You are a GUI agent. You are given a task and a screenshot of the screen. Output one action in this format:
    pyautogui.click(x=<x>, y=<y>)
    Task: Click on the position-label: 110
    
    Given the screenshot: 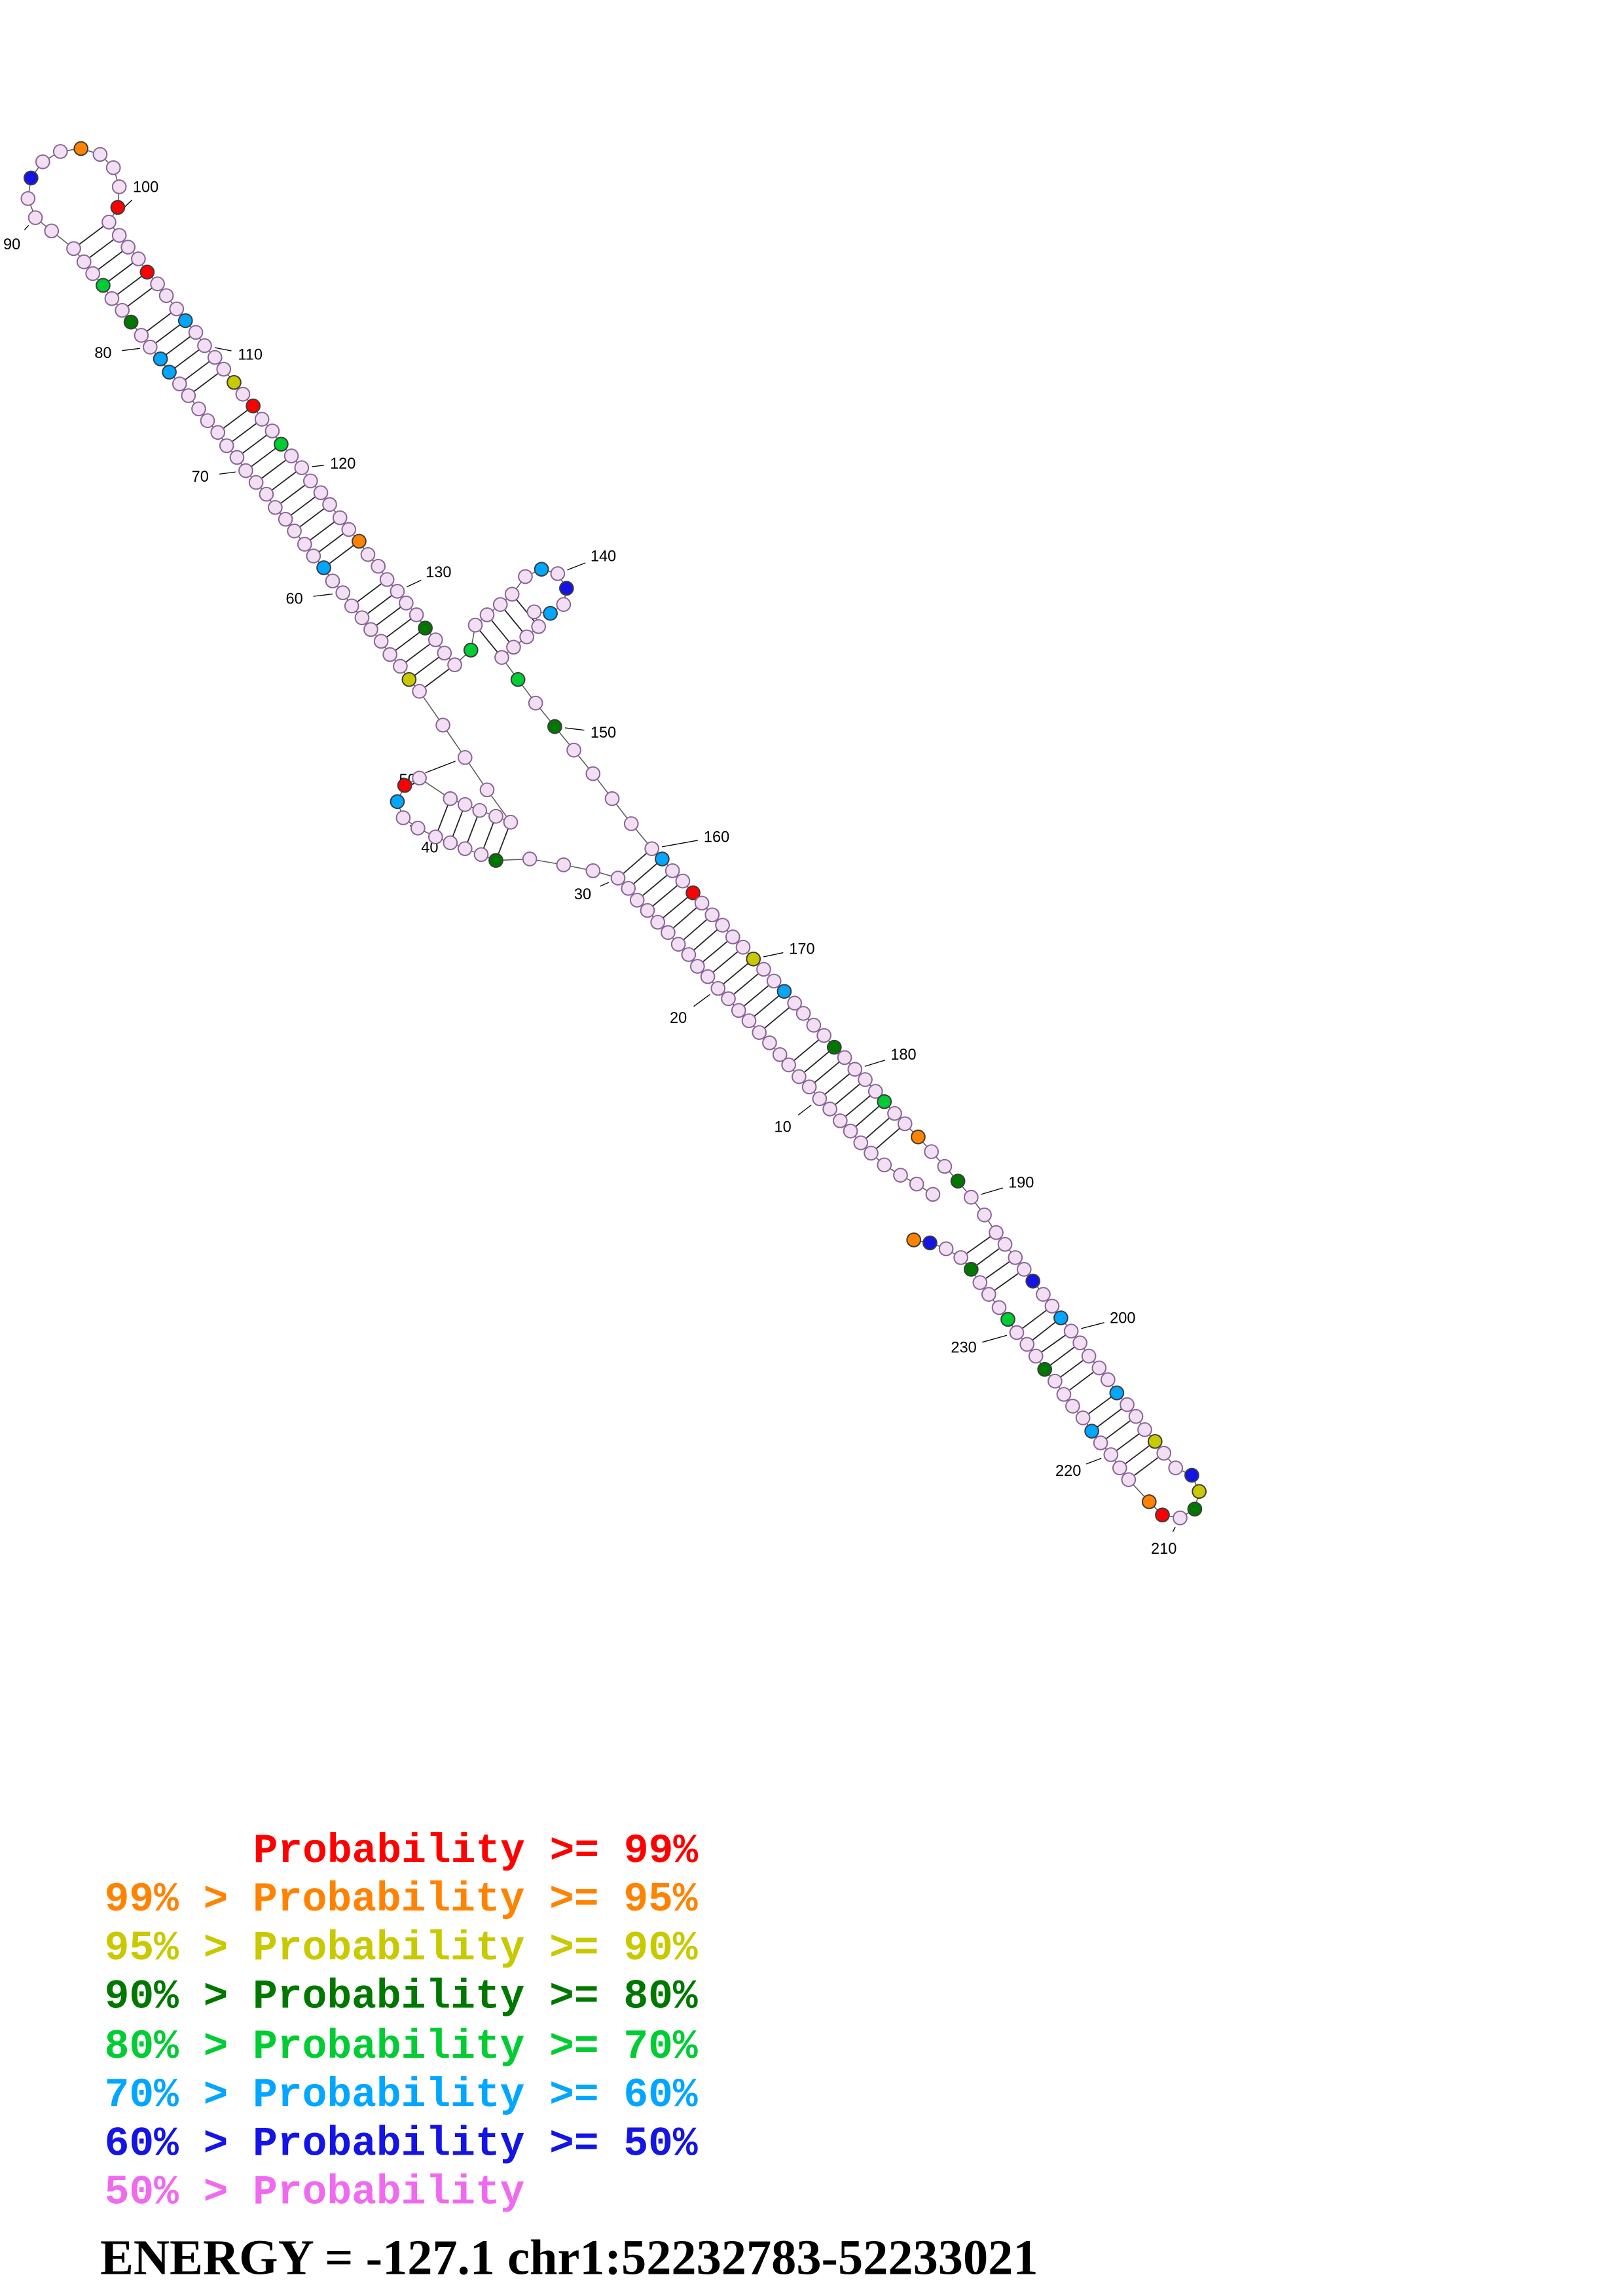 What is the action you would take?
    pyautogui.click(x=250, y=354)
    